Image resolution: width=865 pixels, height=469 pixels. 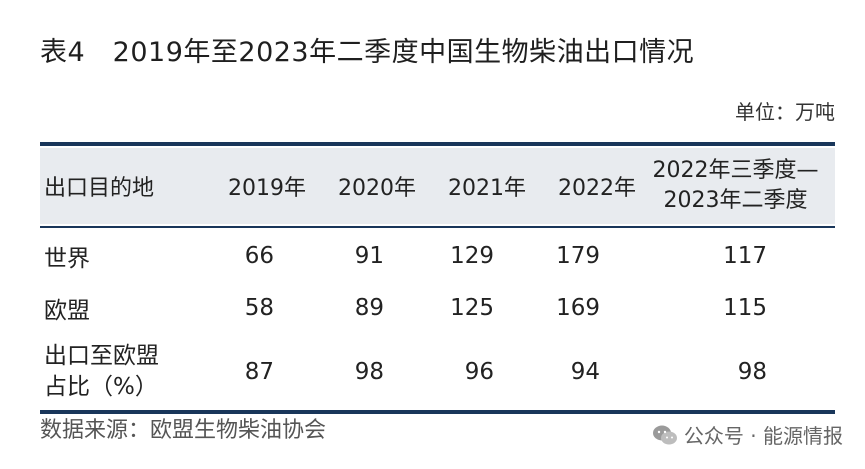 I want to click on cell-value: 129, so click(x=472, y=256).